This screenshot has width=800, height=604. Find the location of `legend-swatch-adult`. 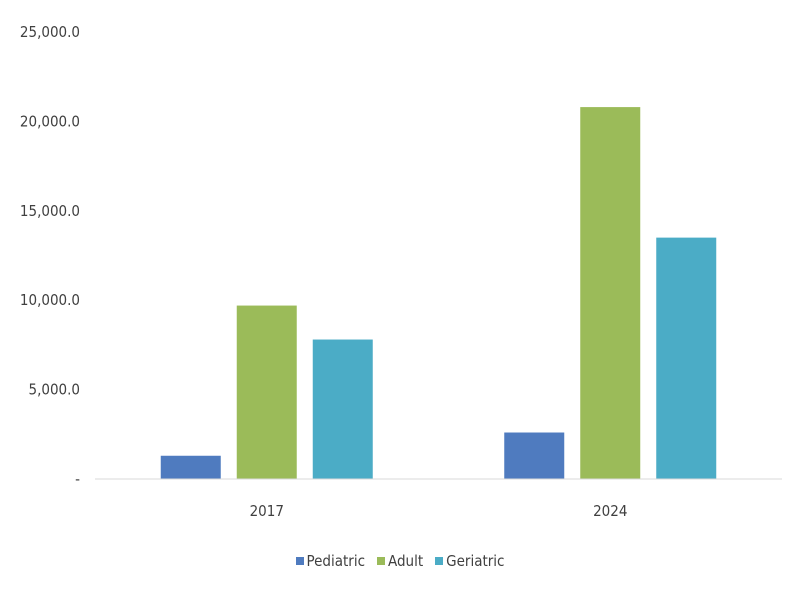

legend-swatch-adult is located at coordinates (381, 561).